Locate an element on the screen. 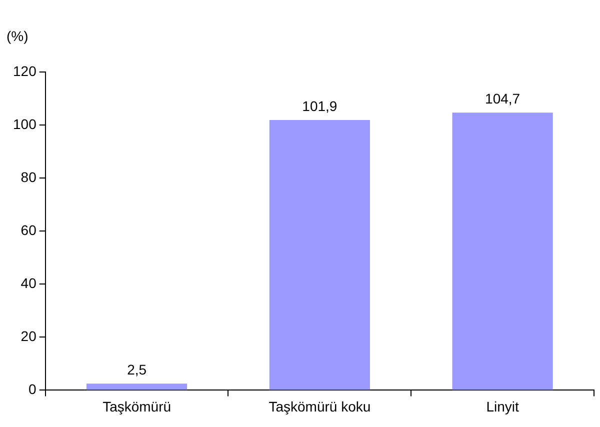 The width and height of the screenshot is (600, 427). y-tick-label: 40 is located at coordinates (28, 282).